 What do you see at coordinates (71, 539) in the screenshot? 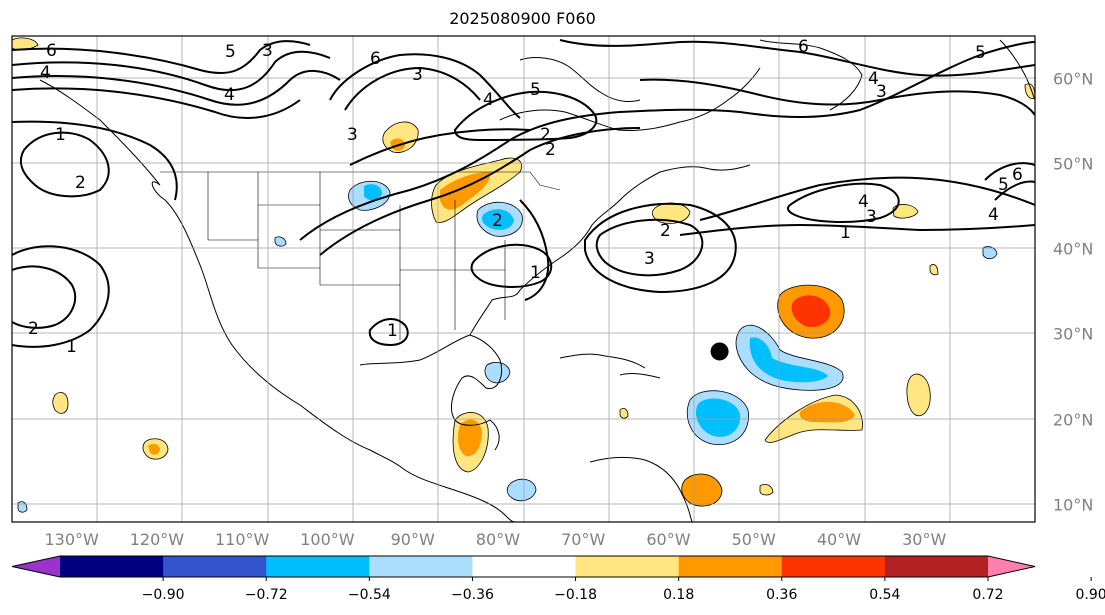
I see `longitude-label: 130°W` at bounding box center [71, 539].